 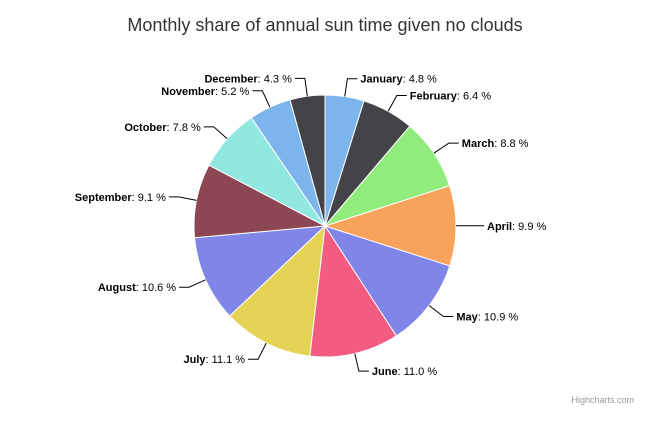 What do you see at coordinates (353, 291) in the screenshot?
I see `pie-slice-june` at bounding box center [353, 291].